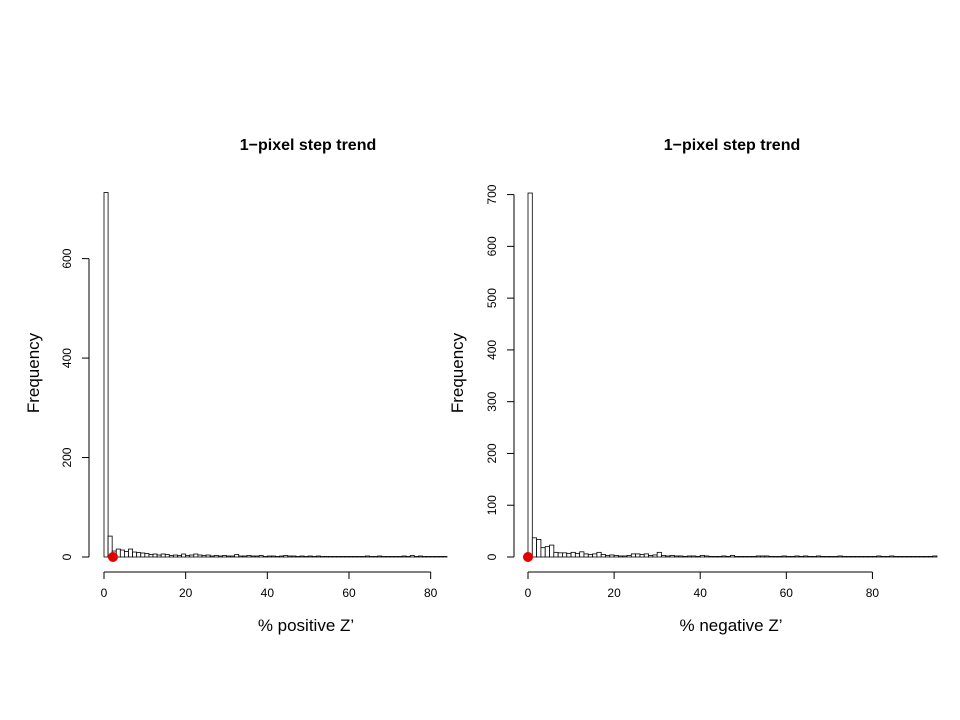 The image size is (960, 720). I want to click on left-y-tick-label-0: 0, so click(67, 556).